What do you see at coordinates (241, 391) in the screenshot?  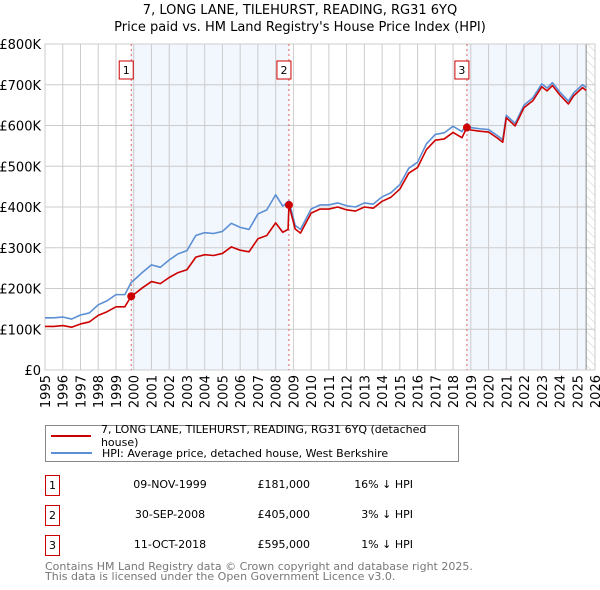 I see `x-tick-label: 2006` at bounding box center [241, 391].